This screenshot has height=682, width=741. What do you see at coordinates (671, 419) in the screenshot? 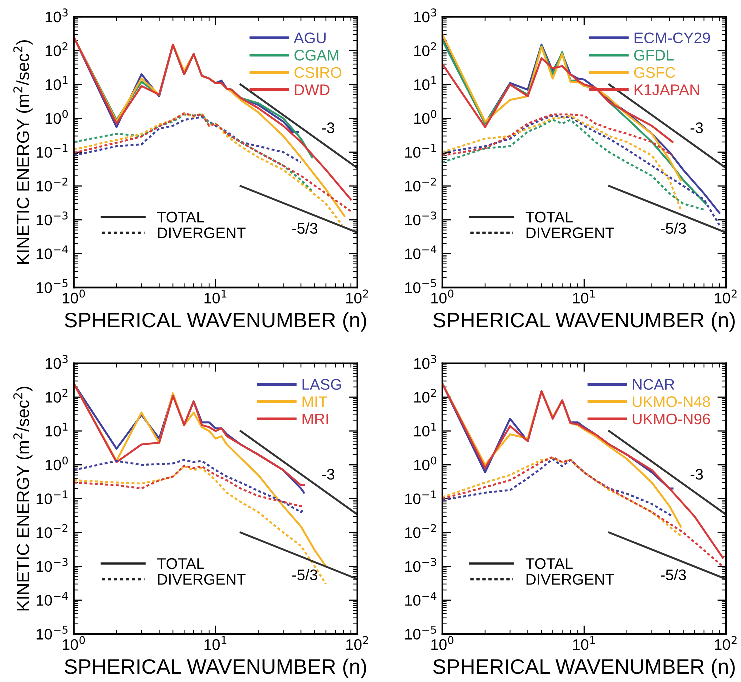
I see `series-label: UKMO-N96` at bounding box center [671, 419].